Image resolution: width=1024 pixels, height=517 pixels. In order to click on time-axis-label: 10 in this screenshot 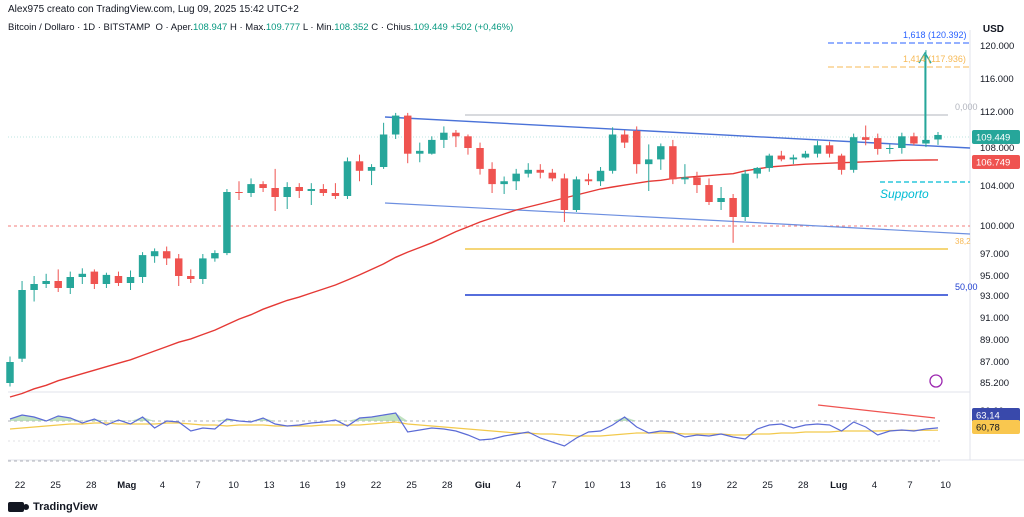, I will do `click(945, 485)`.